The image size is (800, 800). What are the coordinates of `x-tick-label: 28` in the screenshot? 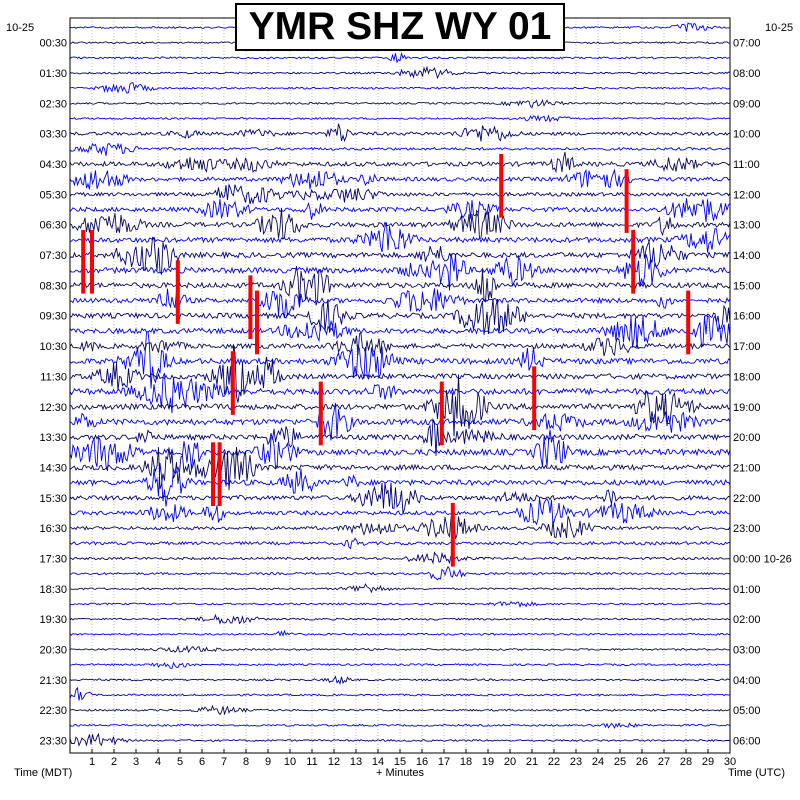 It's located at (686, 762).